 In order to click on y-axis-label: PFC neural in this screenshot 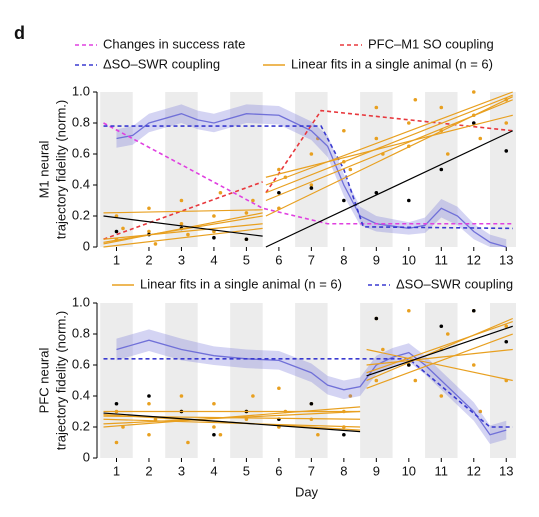, I will do `click(43, 381)`.